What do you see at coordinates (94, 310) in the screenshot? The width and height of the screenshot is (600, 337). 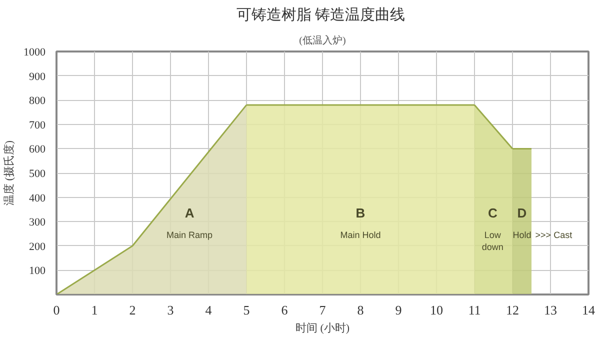 I see `x-tick-label: 1` at bounding box center [94, 310].